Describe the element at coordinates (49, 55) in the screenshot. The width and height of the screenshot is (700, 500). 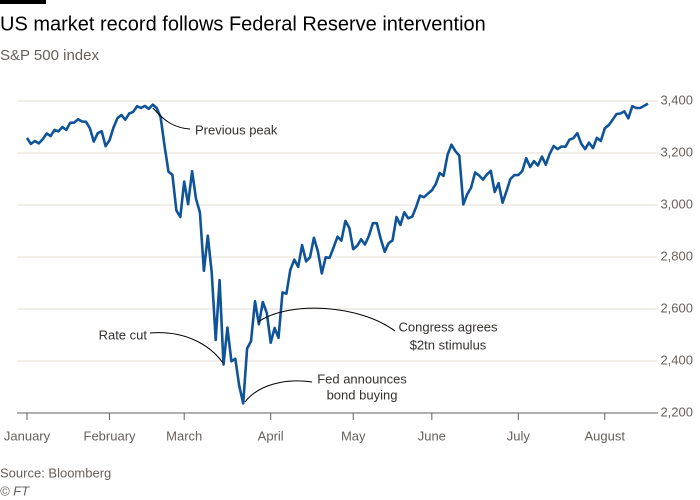
I see `chart-subtitle: S&P 500 index` at that location.